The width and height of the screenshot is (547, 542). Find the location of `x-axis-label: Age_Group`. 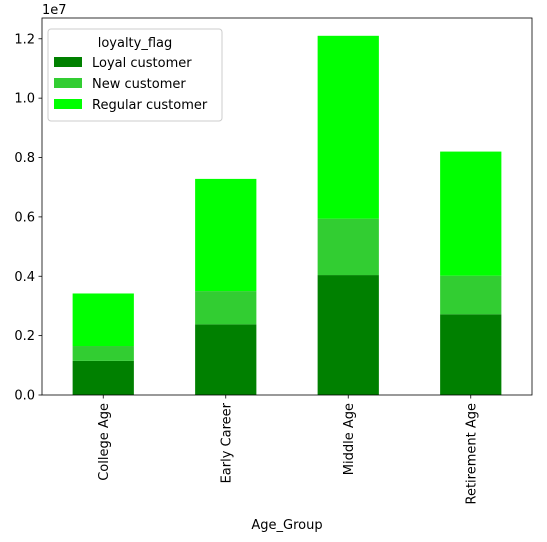

x-axis-label: Age_Group is located at coordinates (286, 525).